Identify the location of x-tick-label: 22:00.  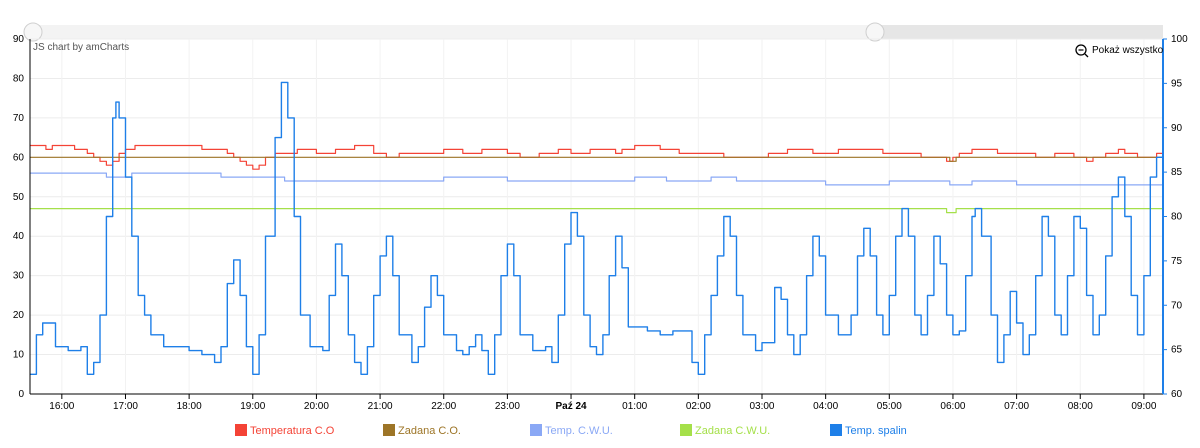
(443, 406).